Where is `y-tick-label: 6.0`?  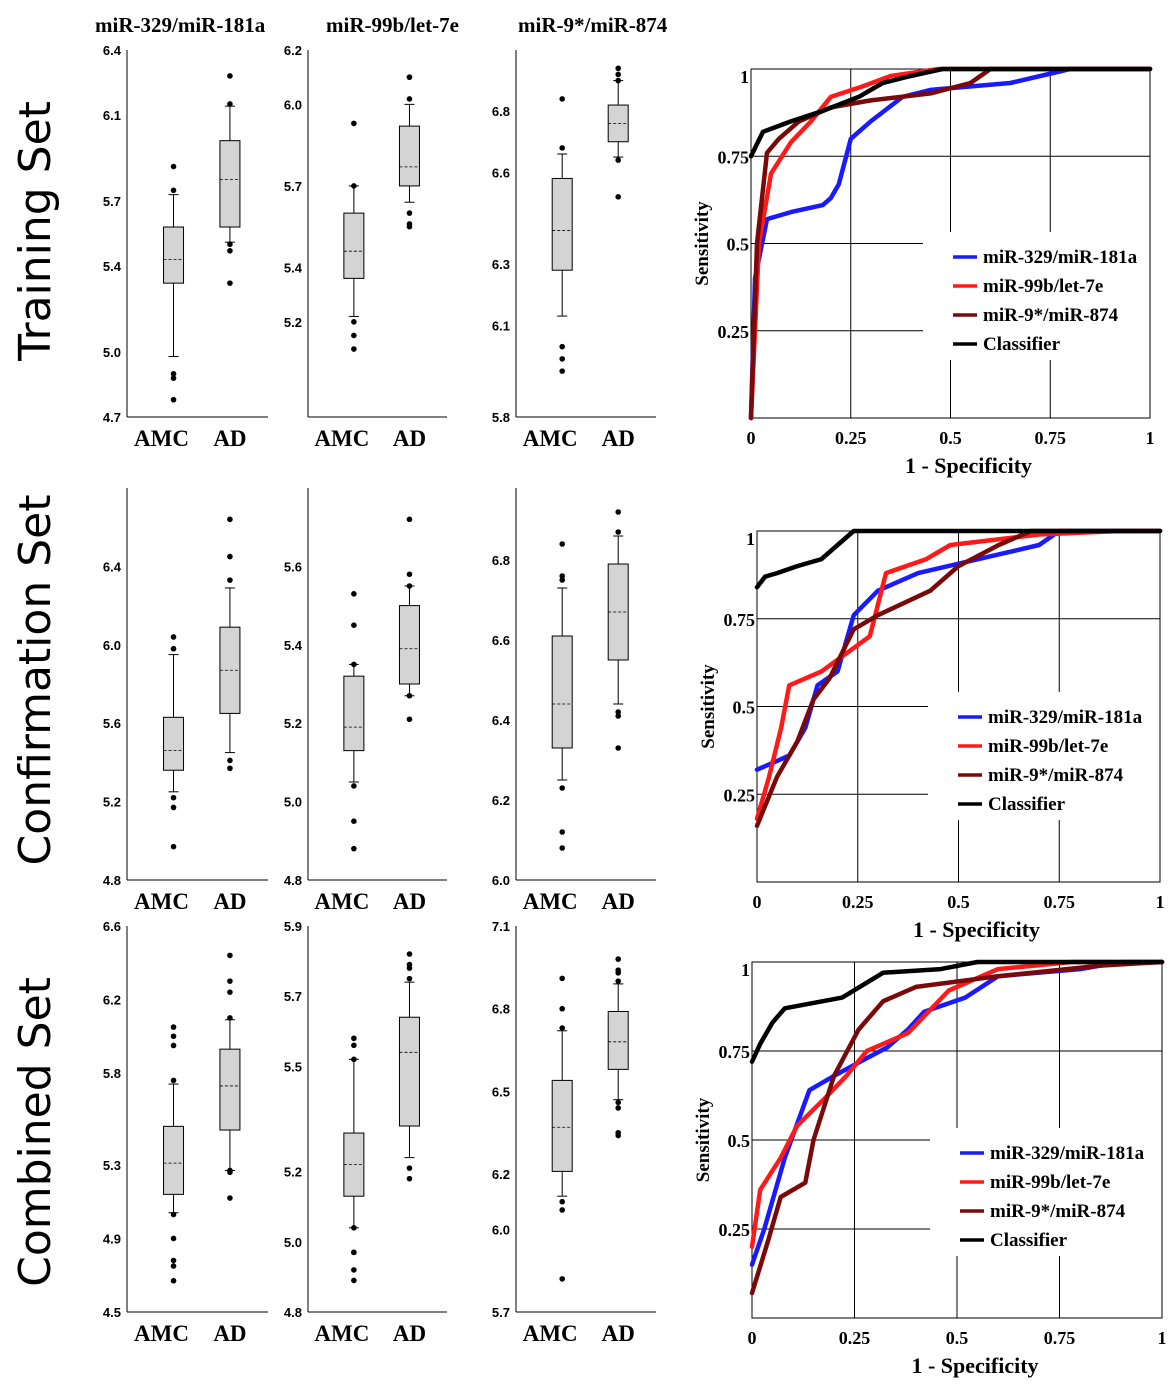 y-tick-label: 6.0 is located at coordinates (501, 880).